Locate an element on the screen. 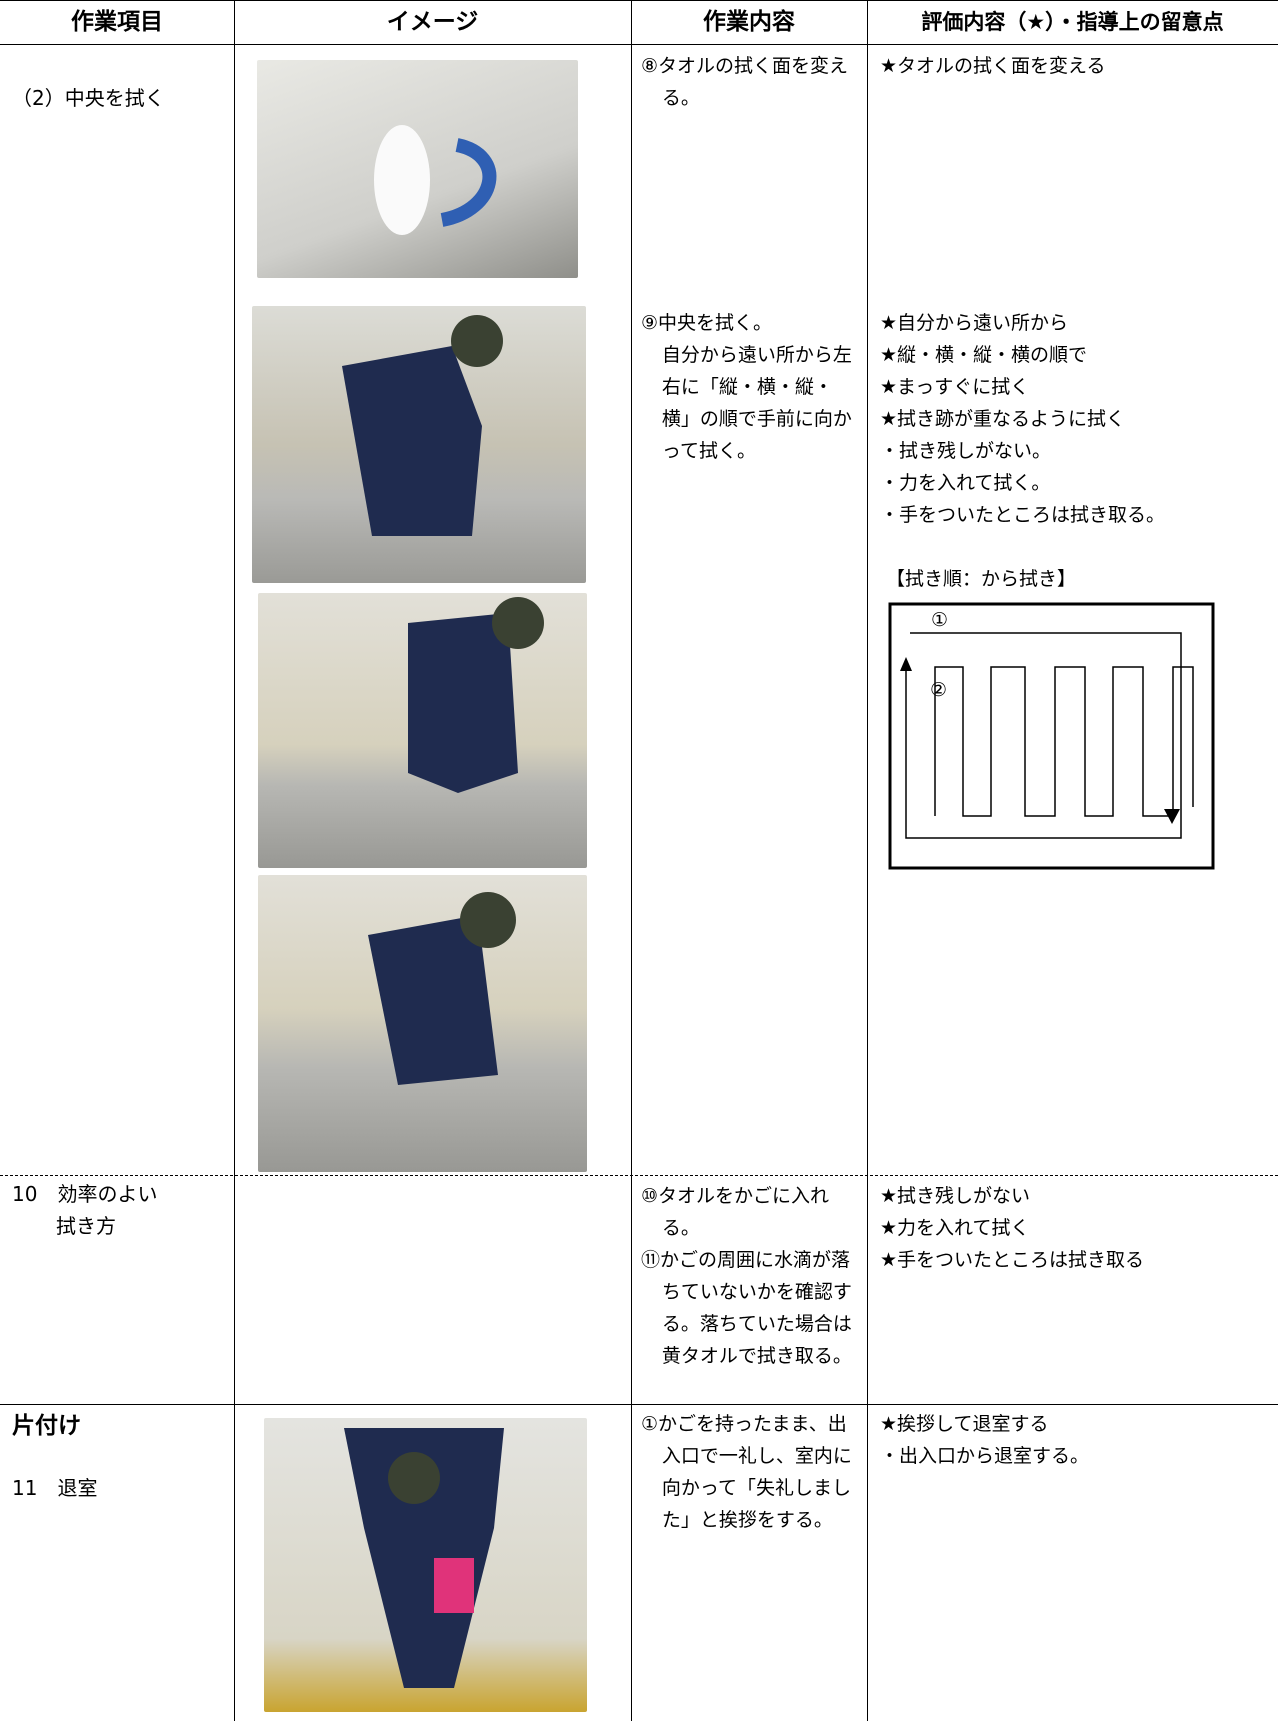 The image size is (1278, 1721). diagram-title: 【拭き順：から拭き】 is located at coordinates (981, 579).